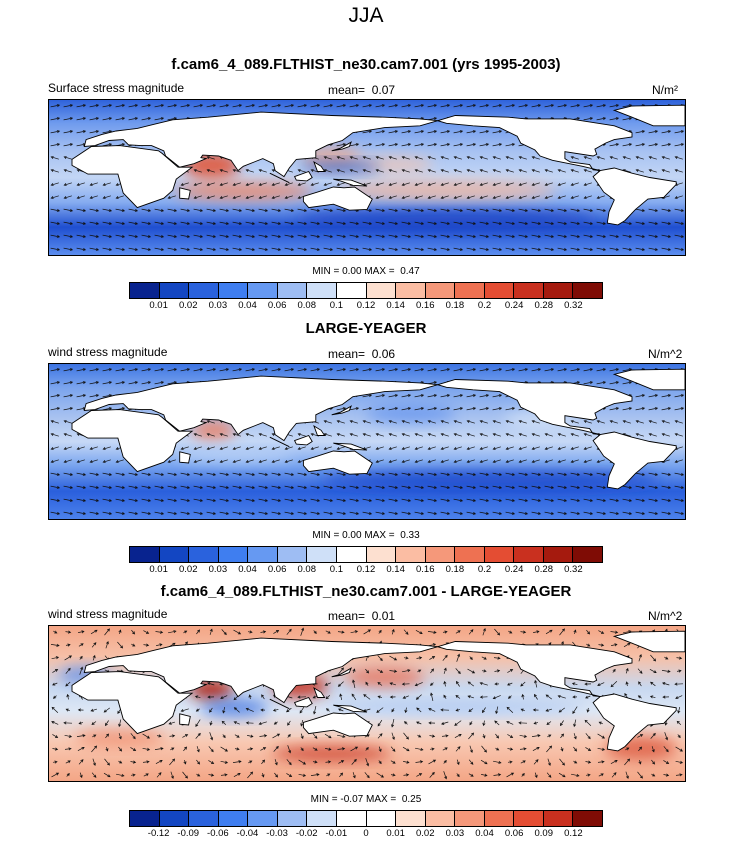 This screenshot has height=842, width=732. I want to click on colorbar-tick-label: 0.01, so click(158, 305).